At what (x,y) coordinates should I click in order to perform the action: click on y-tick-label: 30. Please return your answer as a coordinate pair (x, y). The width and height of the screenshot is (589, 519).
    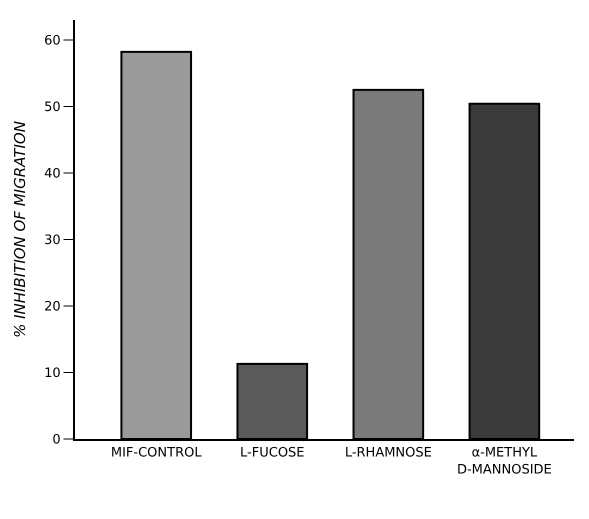
    Looking at the image, I should click on (52, 240).